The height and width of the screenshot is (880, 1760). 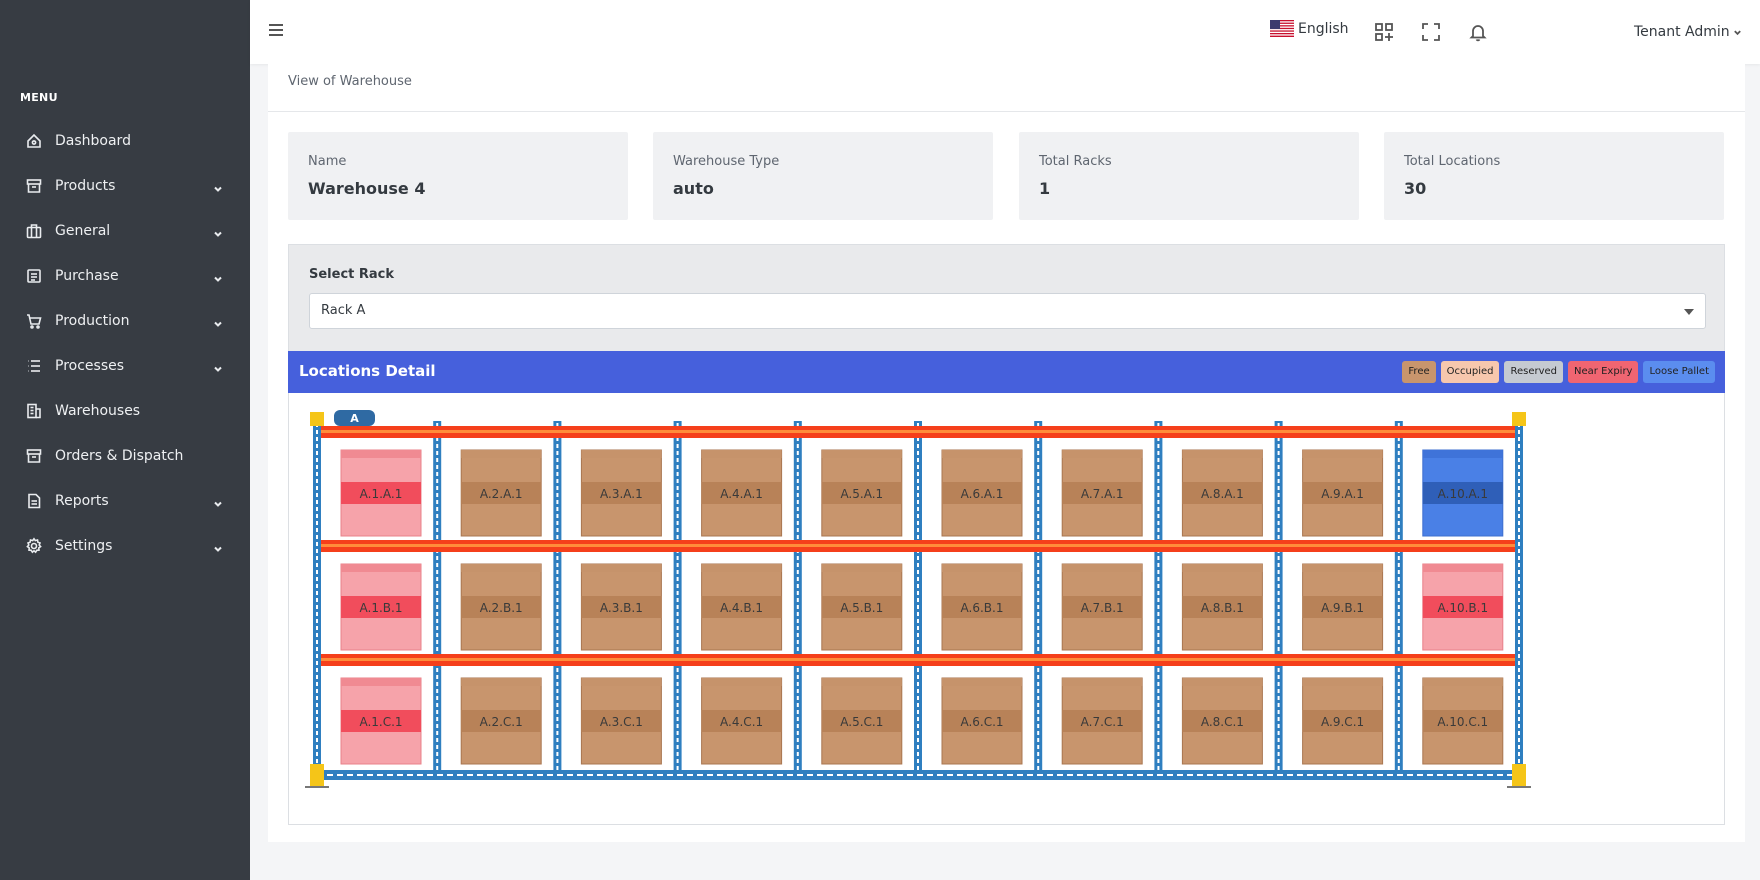 I want to click on locations-title: Locations Detail, so click(x=367, y=371).